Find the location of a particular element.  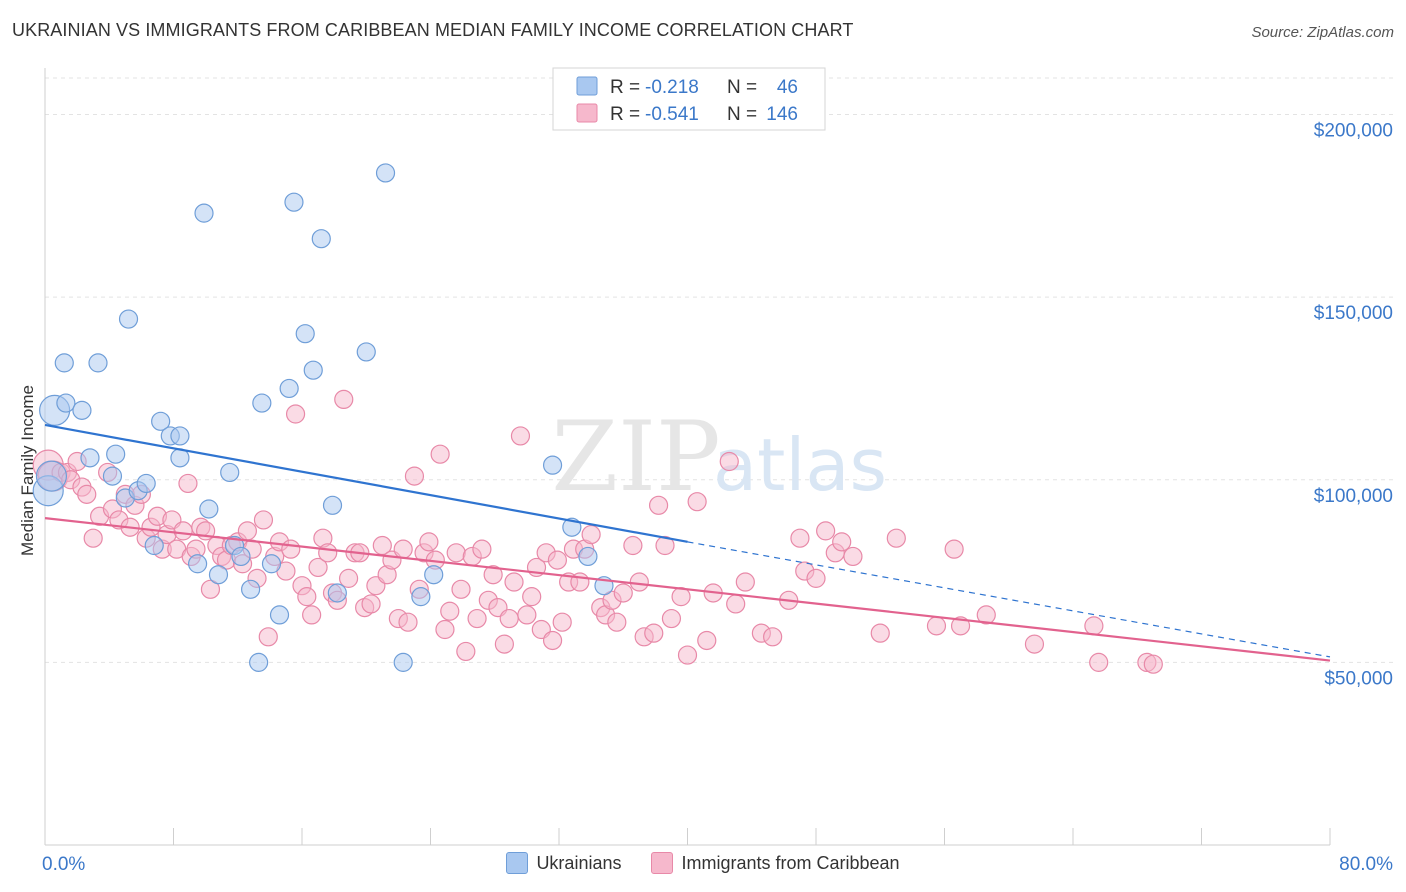

legend-box: R = -0.218 N = 46 R = -0.541 N = 146 is located at coordinates (689, 99).